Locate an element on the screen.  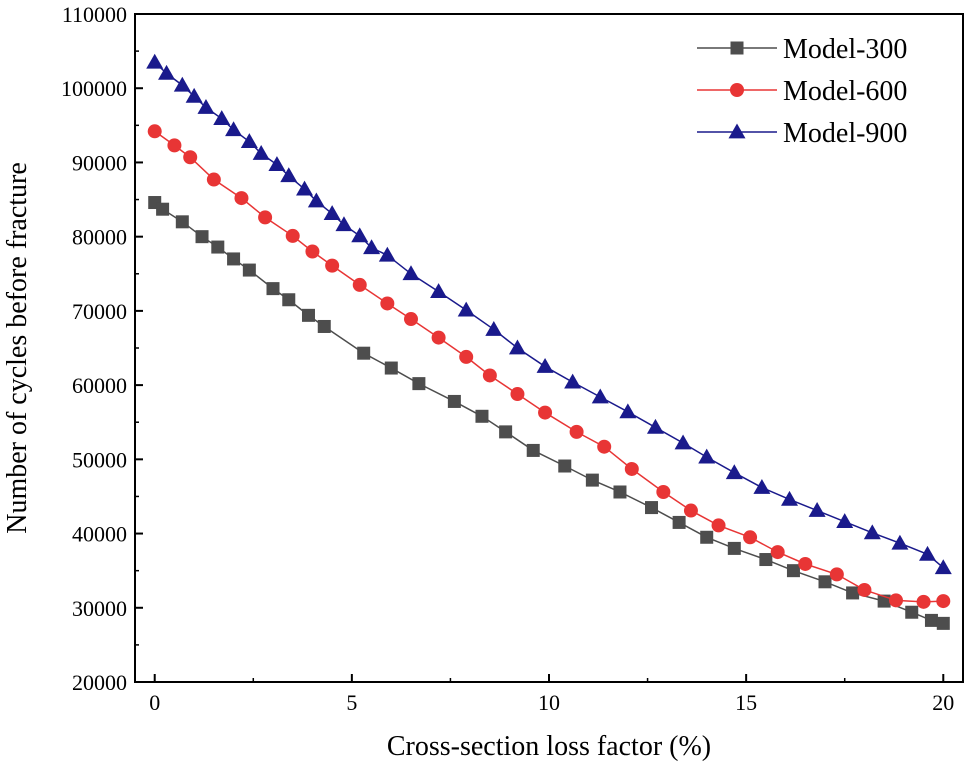
legend-item-model-300: Model-300 is located at coordinates (802, 49).